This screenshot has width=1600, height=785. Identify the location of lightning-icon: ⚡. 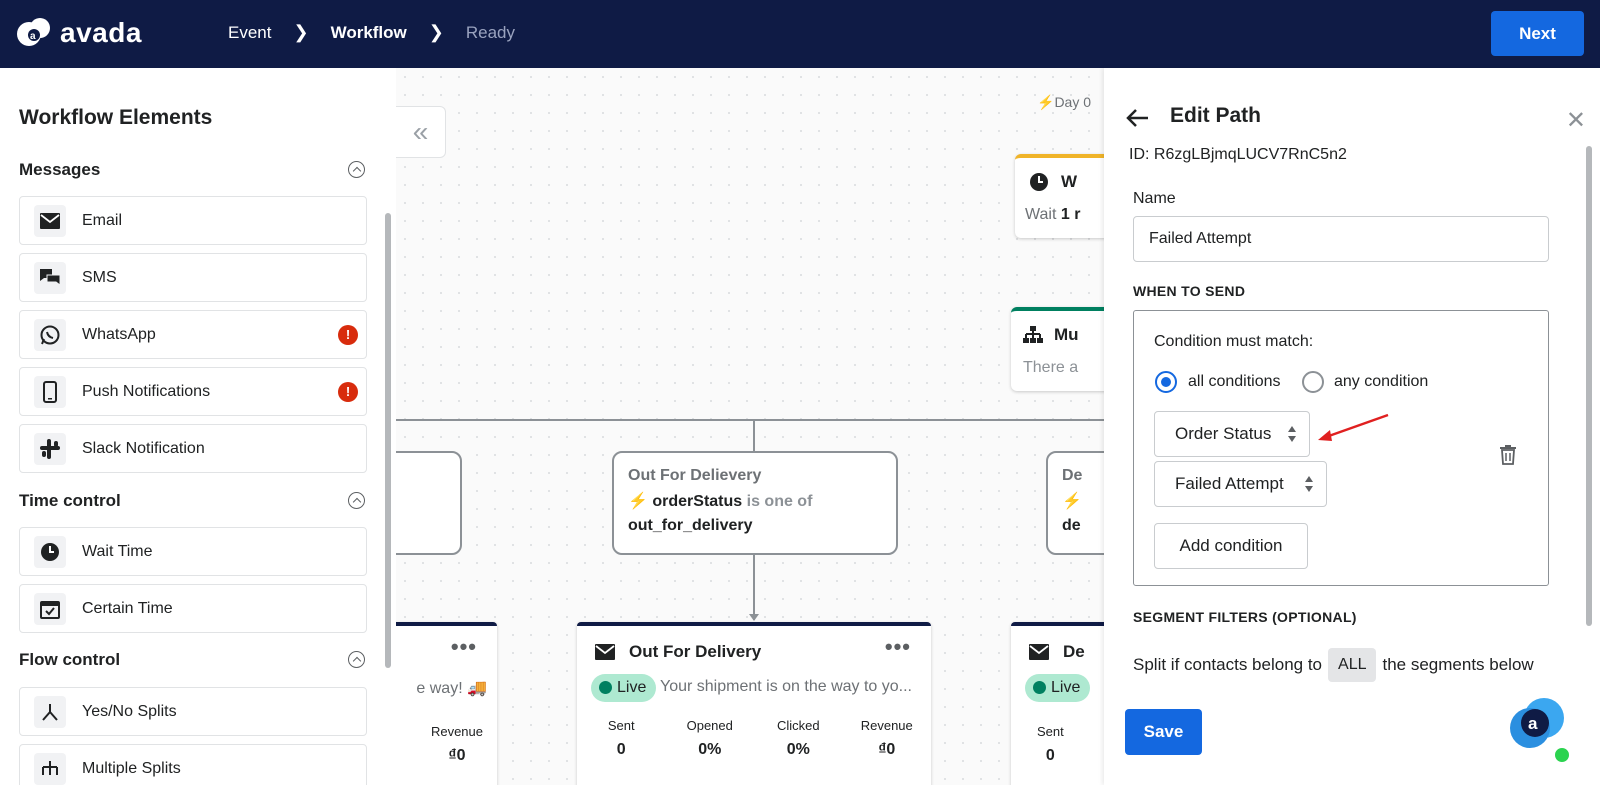
(638, 501).